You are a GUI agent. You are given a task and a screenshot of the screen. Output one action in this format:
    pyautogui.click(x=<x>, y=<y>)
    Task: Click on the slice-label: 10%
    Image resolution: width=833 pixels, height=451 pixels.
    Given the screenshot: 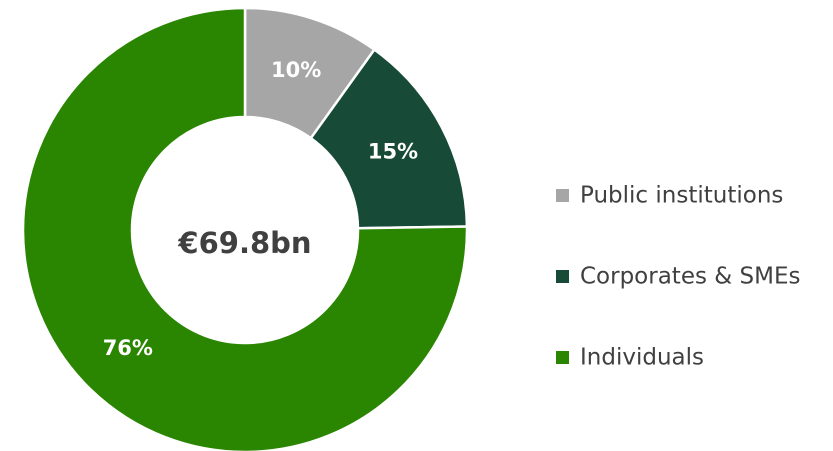 What is the action you would take?
    pyautogui.click(x=296, y=70)
    